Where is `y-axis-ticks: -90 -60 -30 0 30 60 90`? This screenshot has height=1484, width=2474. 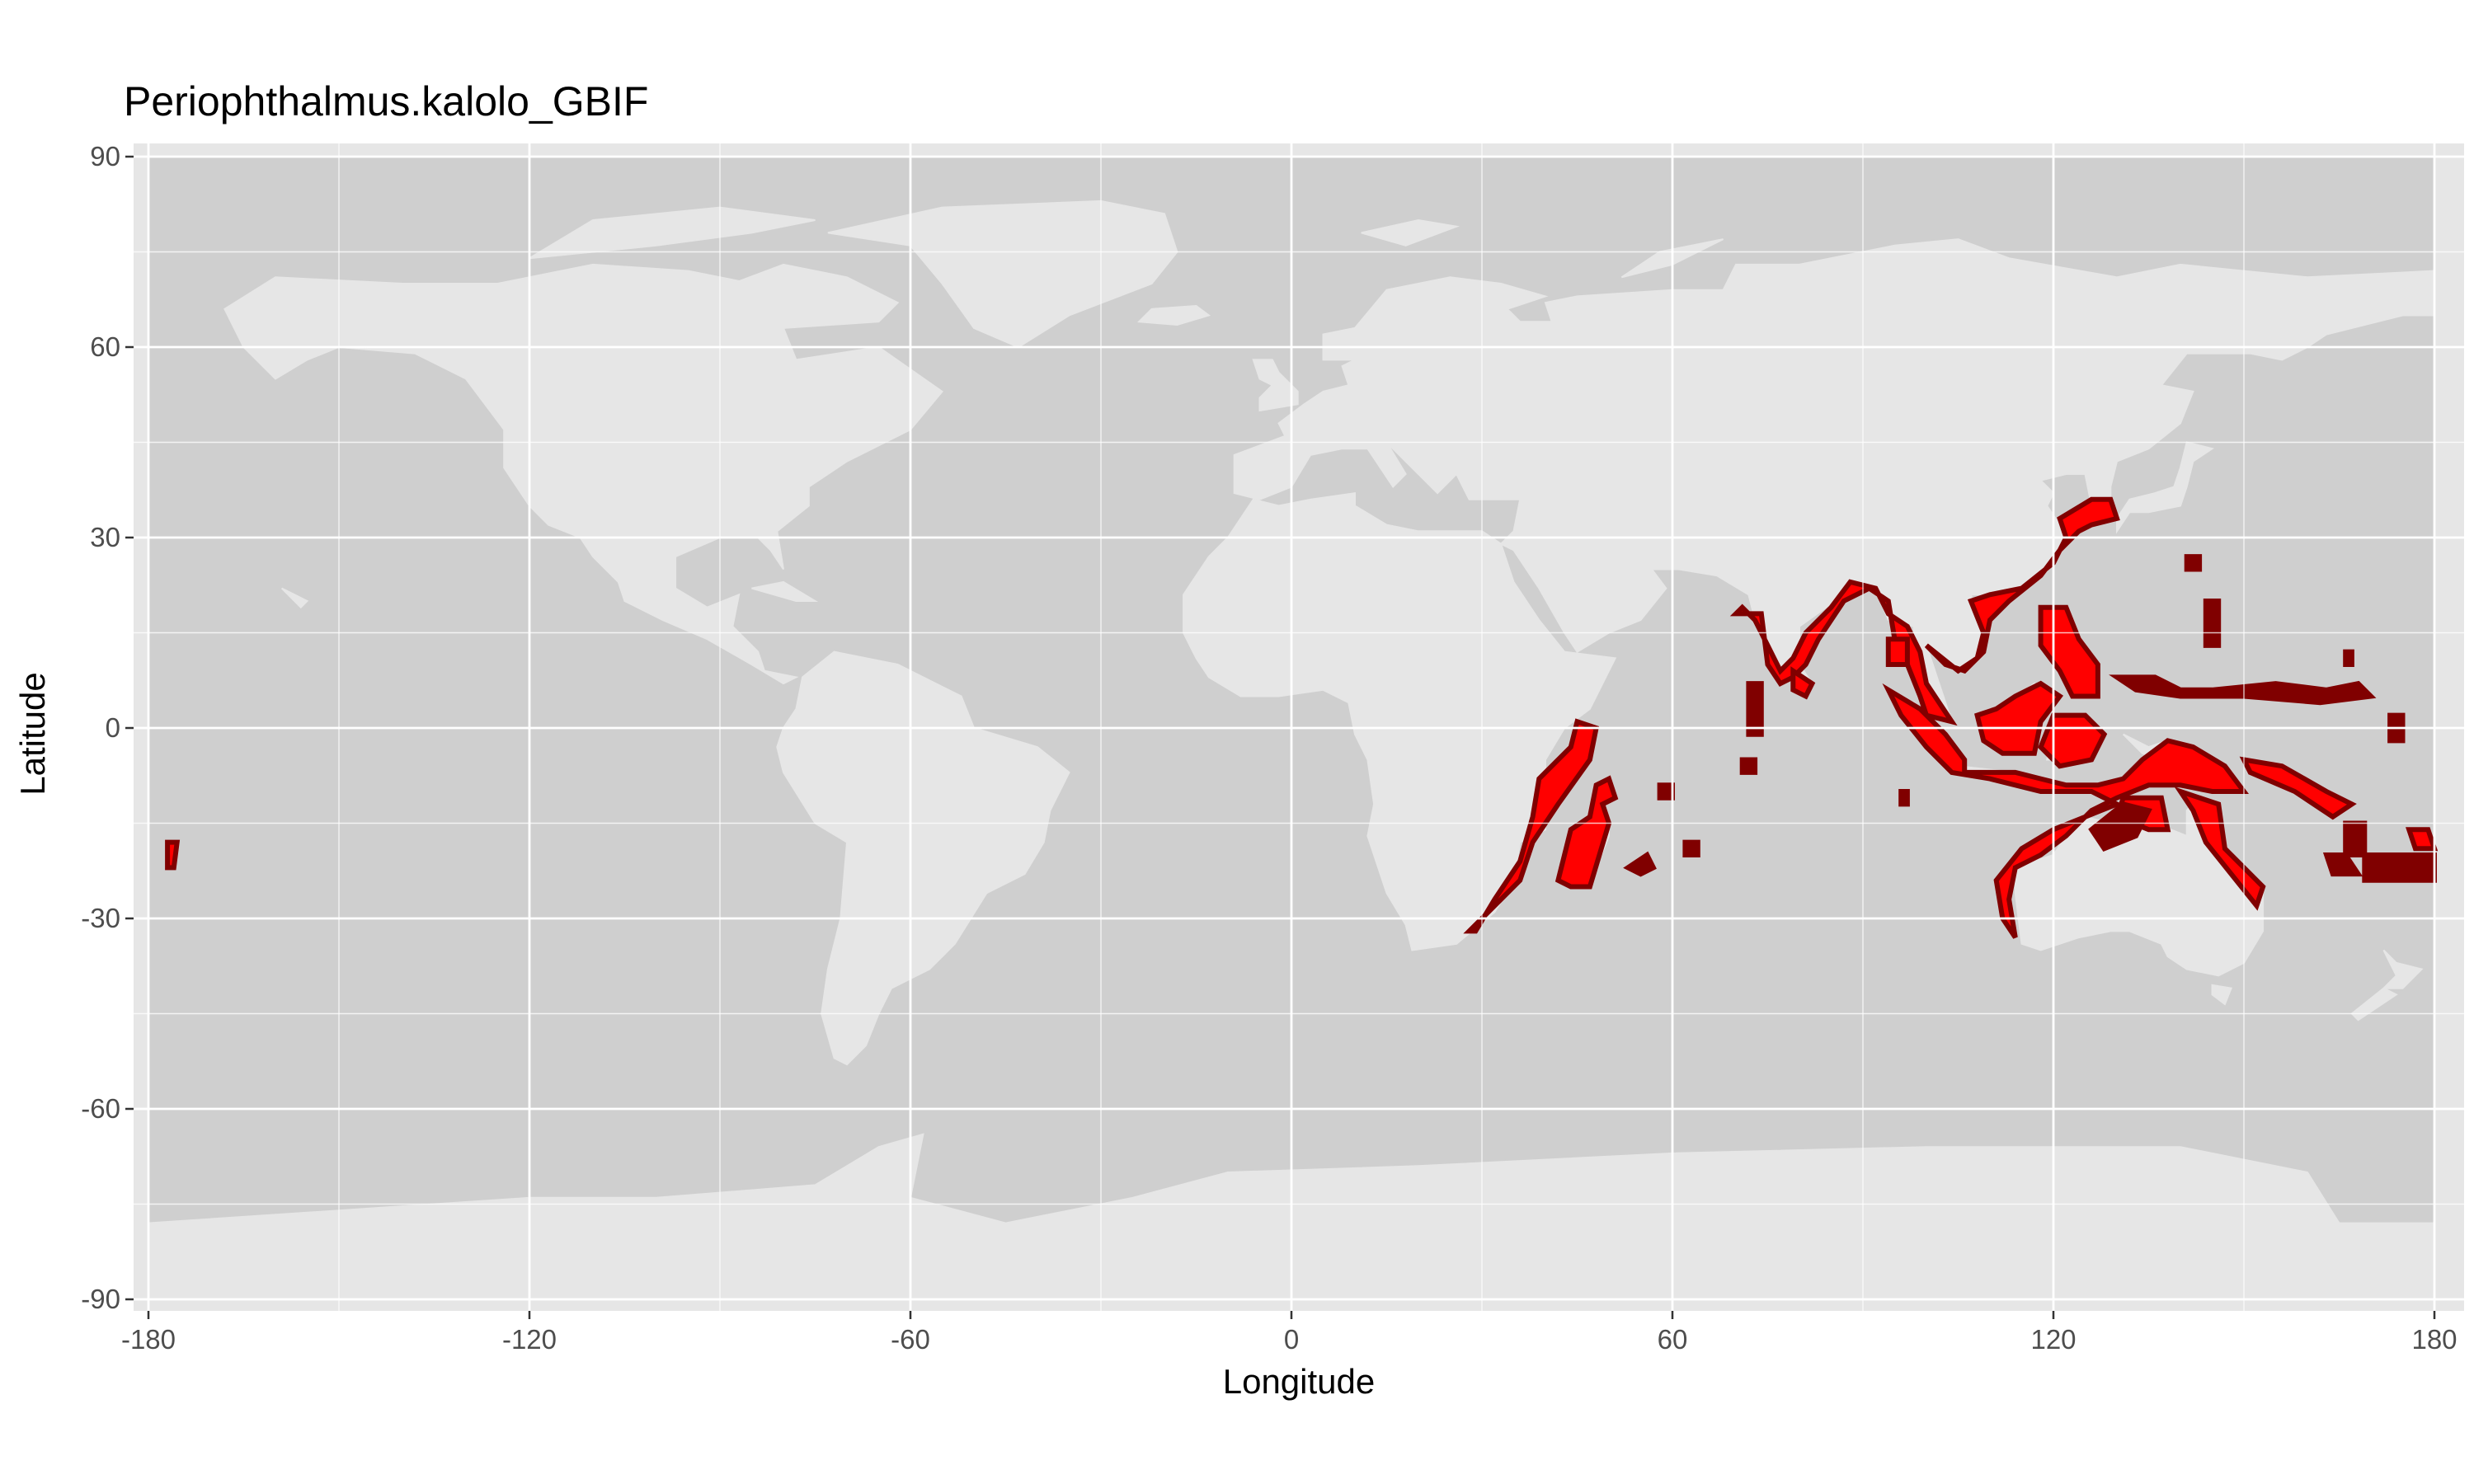 y-axis-ticks: -90 -60 -30 0 30 60 90 is located at coordinates (107, 727).